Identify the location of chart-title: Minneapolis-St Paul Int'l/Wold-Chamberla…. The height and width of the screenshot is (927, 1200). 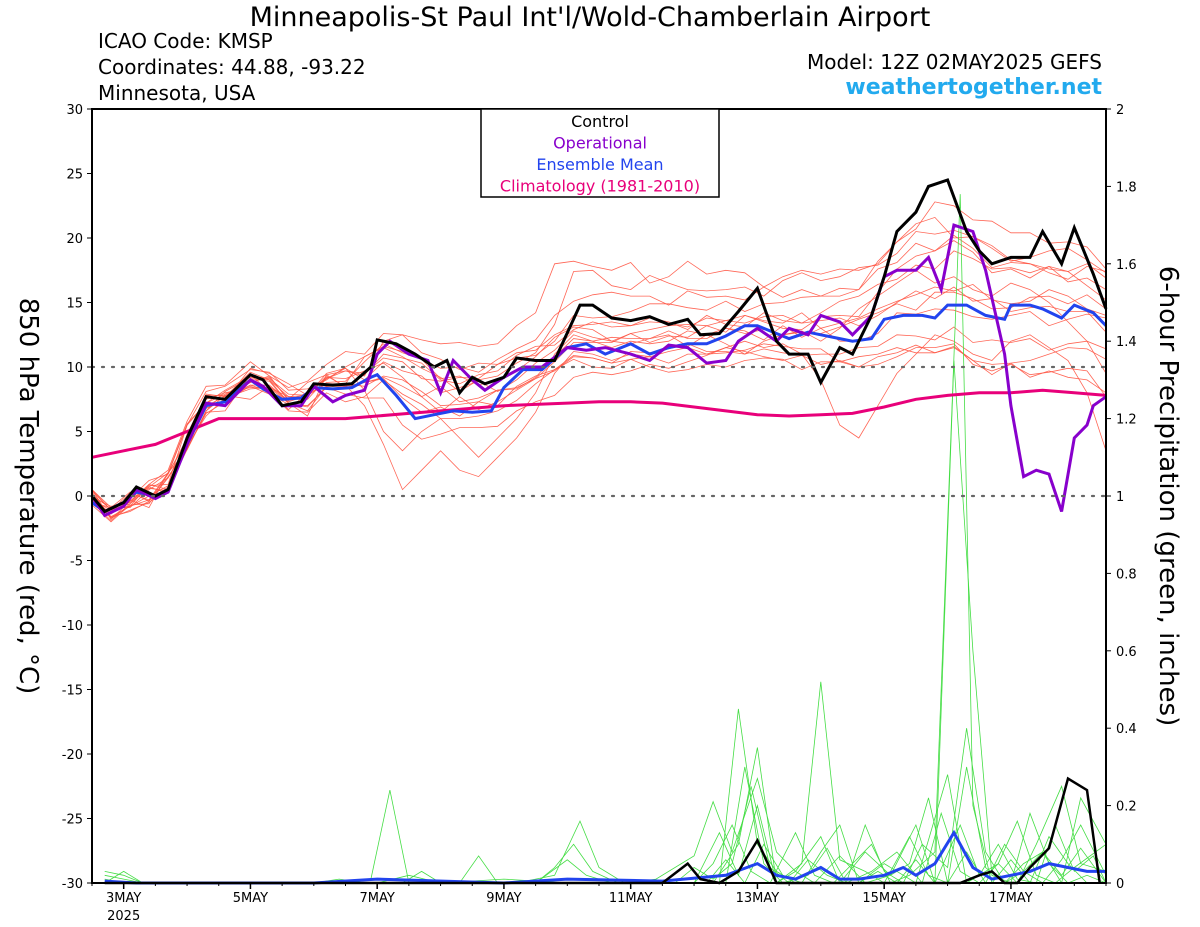
(590, 17).